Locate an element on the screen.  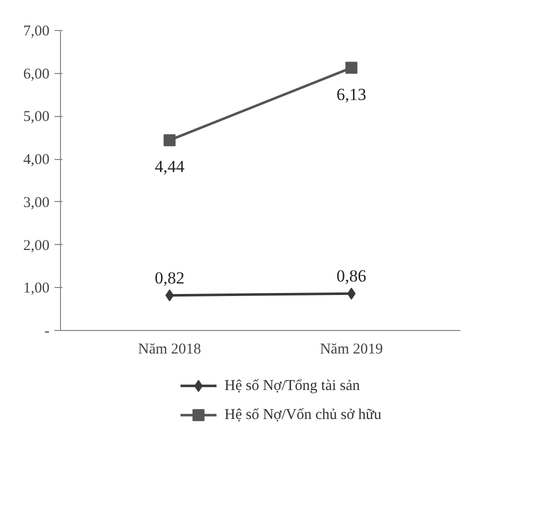
y-tick-label: 2,00 is located at coordinates (36, 246).